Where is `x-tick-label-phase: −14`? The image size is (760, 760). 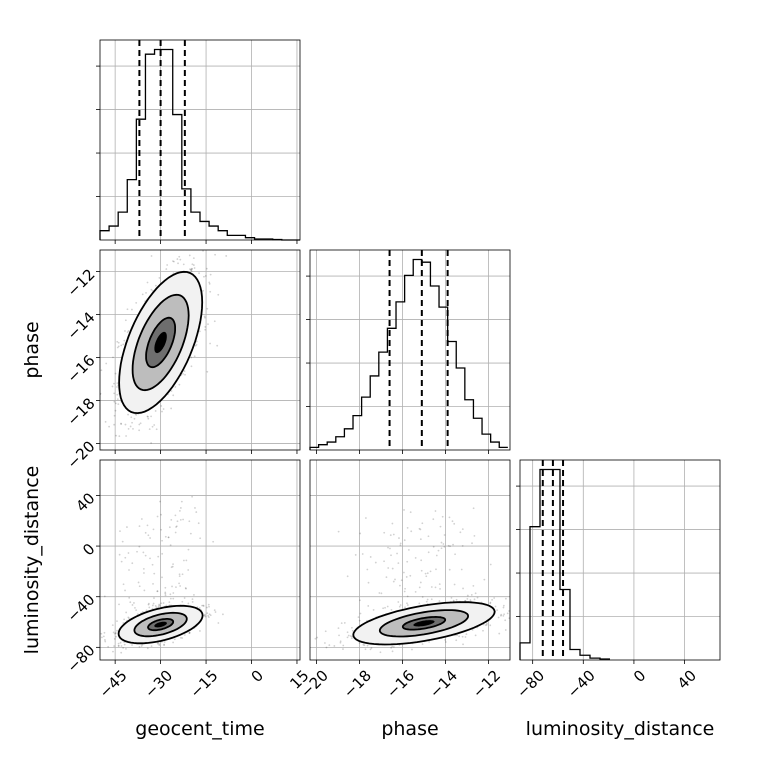 x-tick-label-phase: −14 is located at coordinates (443, 683).